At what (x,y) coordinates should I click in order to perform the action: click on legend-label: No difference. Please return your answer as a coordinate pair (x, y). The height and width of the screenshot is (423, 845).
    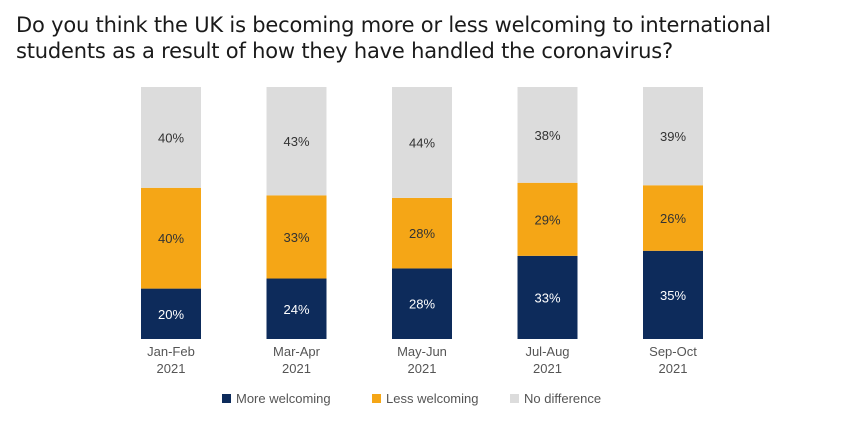
    Looking at the image, I should click on (562, 398).